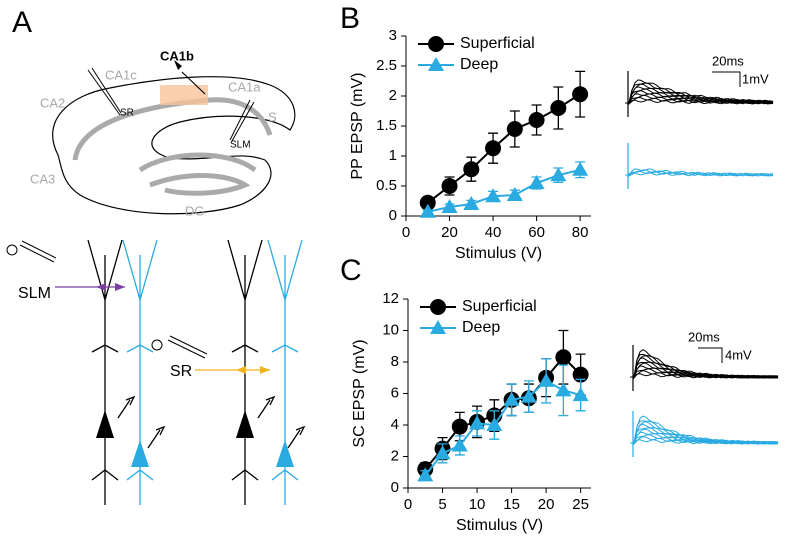 This screenshot has height=540, width=800. What do you see at coordinates (351, 270) in the screenshot?
I see `panel-label: C` at bounding box center [351, 270].